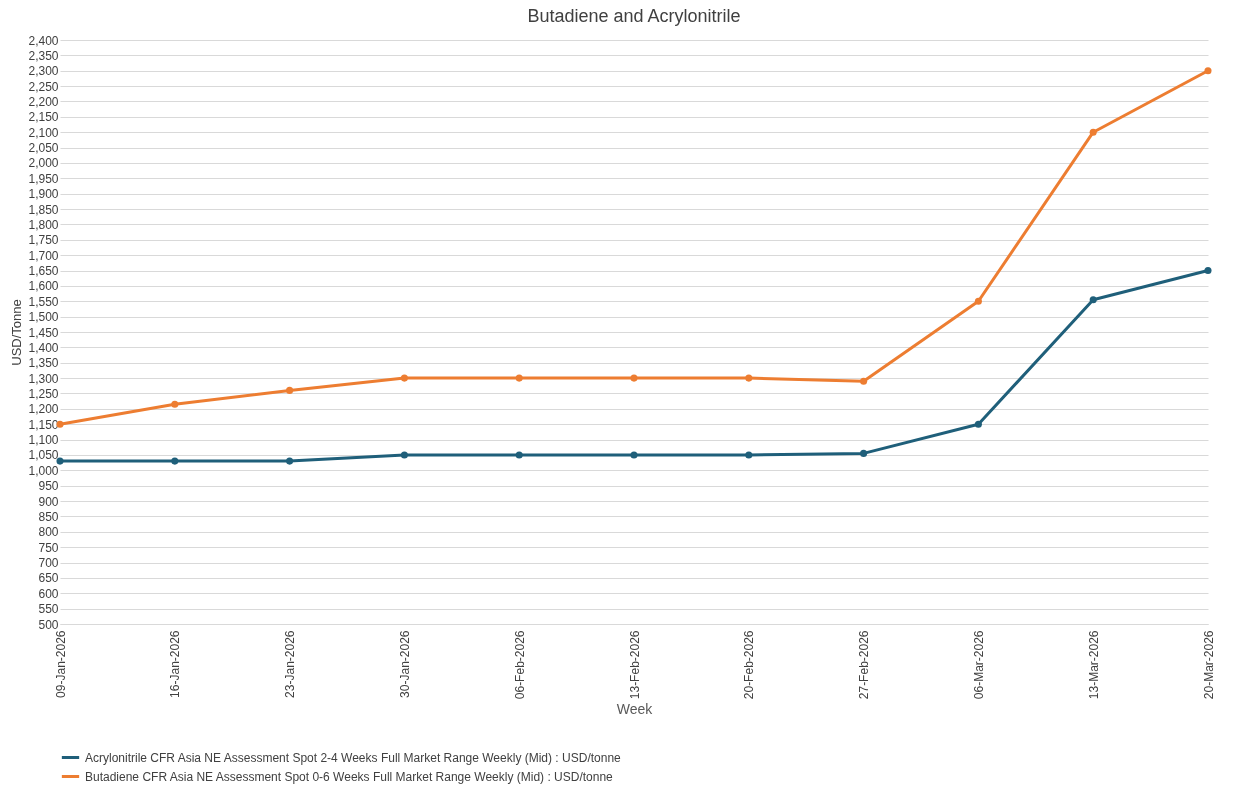  Describe the element at coordinates (175, 664) in the screenshot. I see `x-tick-label: 16-Jan-2026` at that location.